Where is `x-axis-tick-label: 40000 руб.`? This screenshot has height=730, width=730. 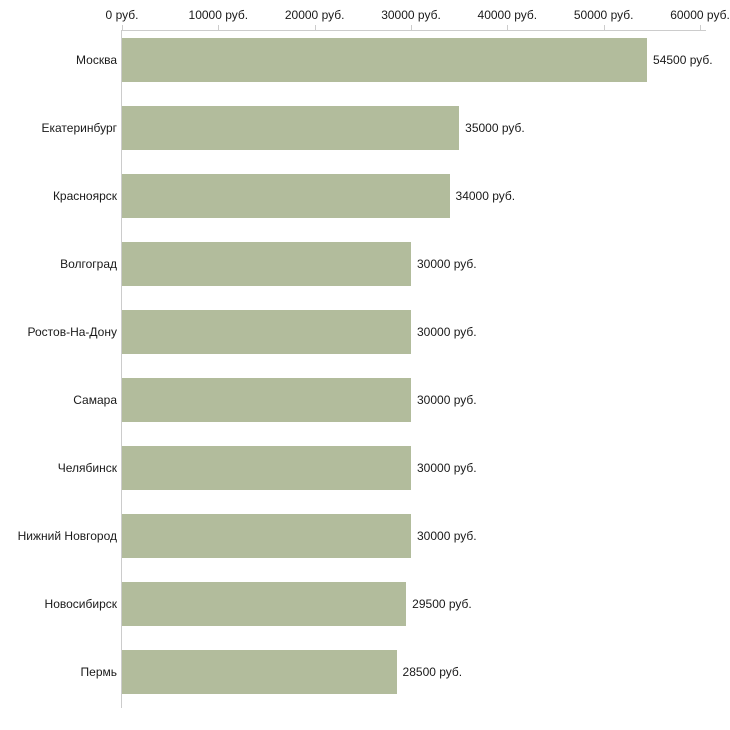 x-axis-tick-label: 40000 руб. is located at coordinates (507, 15).